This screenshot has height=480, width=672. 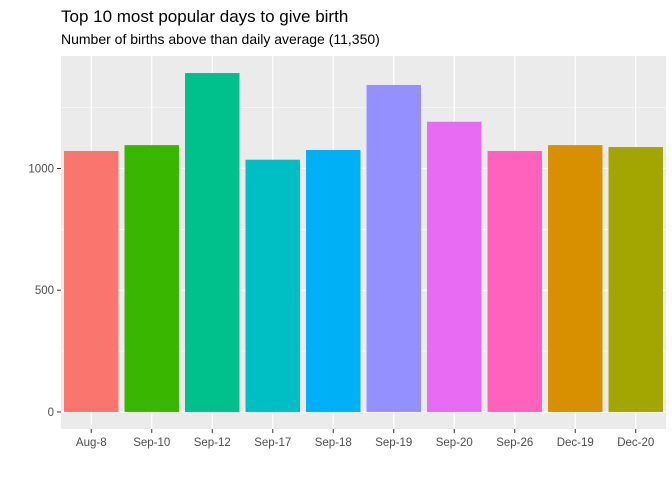 What do you see at coordinates (205, 16) in the screenshot?
I see `chart-title: Top 10 most popular days to give birth` at bounding box center [205, 16].